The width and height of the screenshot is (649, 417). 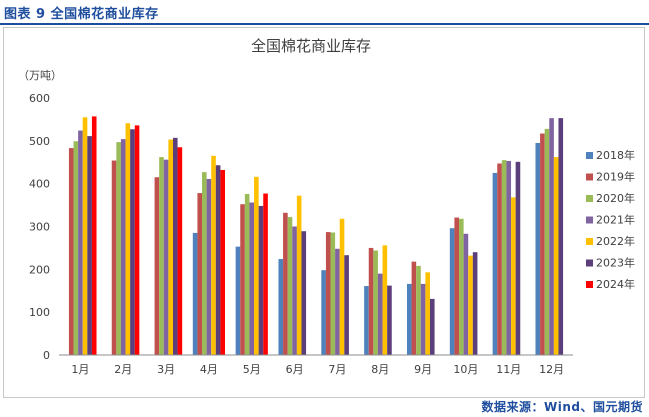 What do you see at coordinates (40, 75) in the screenshot?
I see `y-axis-unit-label: （万吨）` at bounding box center [40, 75].